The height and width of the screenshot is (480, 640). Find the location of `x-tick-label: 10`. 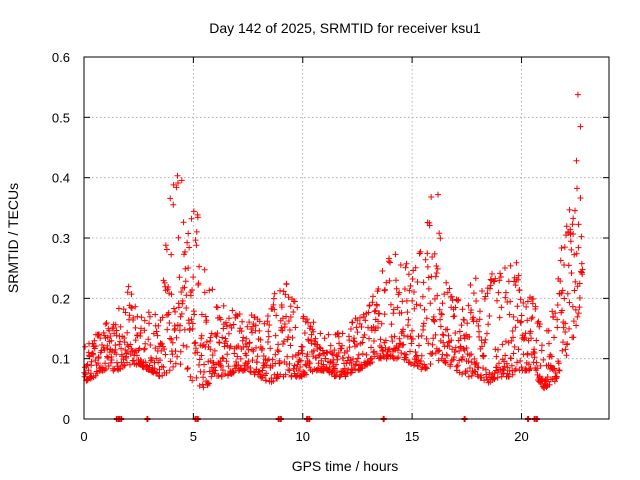

x-tick-label: 10 is located at coordinates (303, 436).